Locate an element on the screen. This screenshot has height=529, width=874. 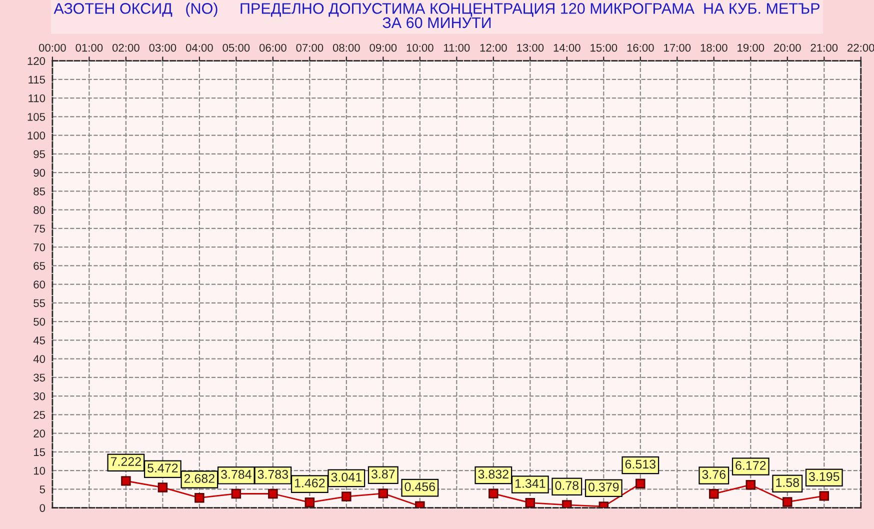
y-tick-label: 80 is located at coordinates (40, 210).